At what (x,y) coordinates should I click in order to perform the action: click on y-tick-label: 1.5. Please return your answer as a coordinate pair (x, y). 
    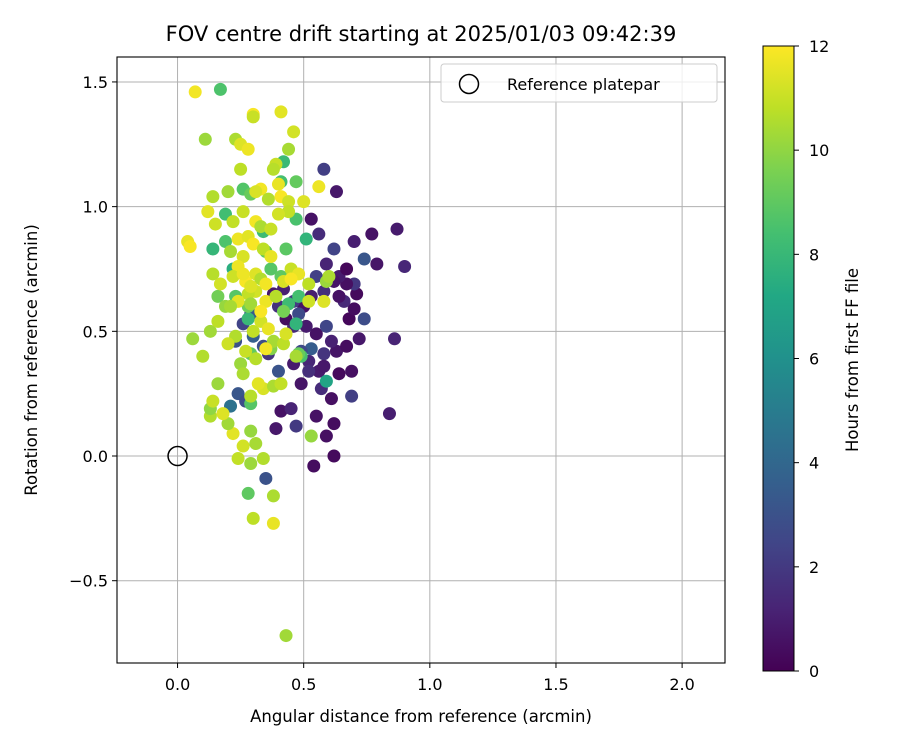
    Looking at the image, I should click on (95, 82).